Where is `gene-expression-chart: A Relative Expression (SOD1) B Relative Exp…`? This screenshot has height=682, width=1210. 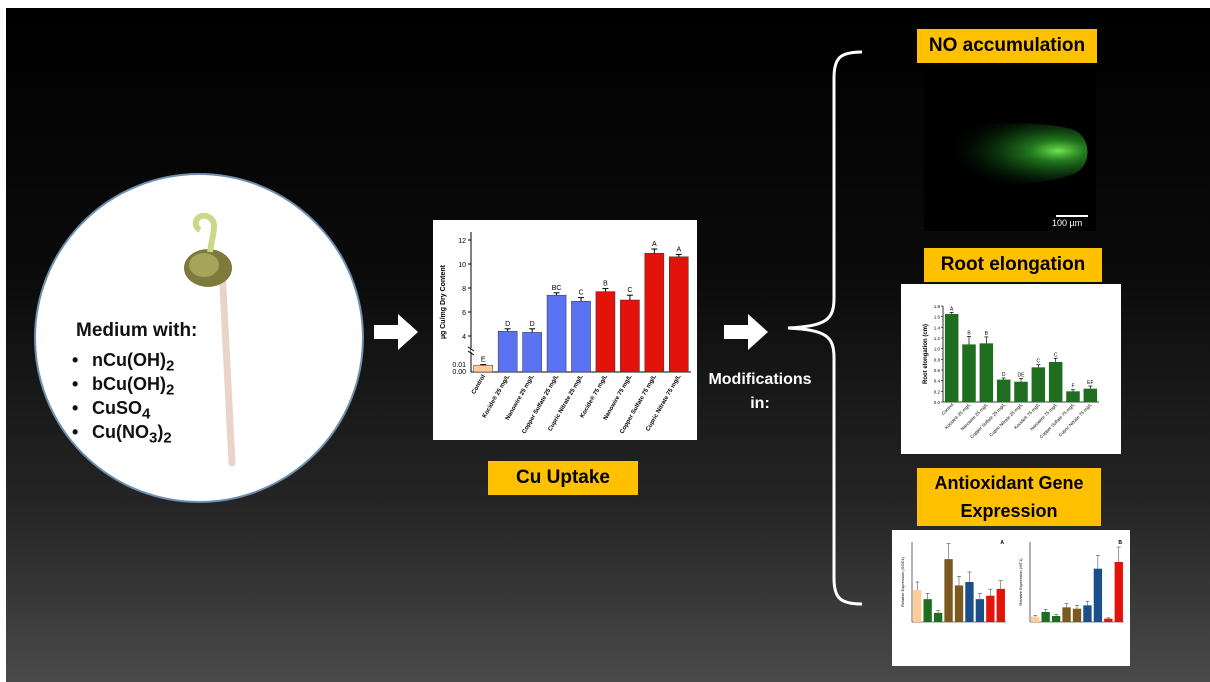
gene-expression-chart: A Relative Expression (SOD1) B Relative Exp… is located at coordinates (1011, 598).